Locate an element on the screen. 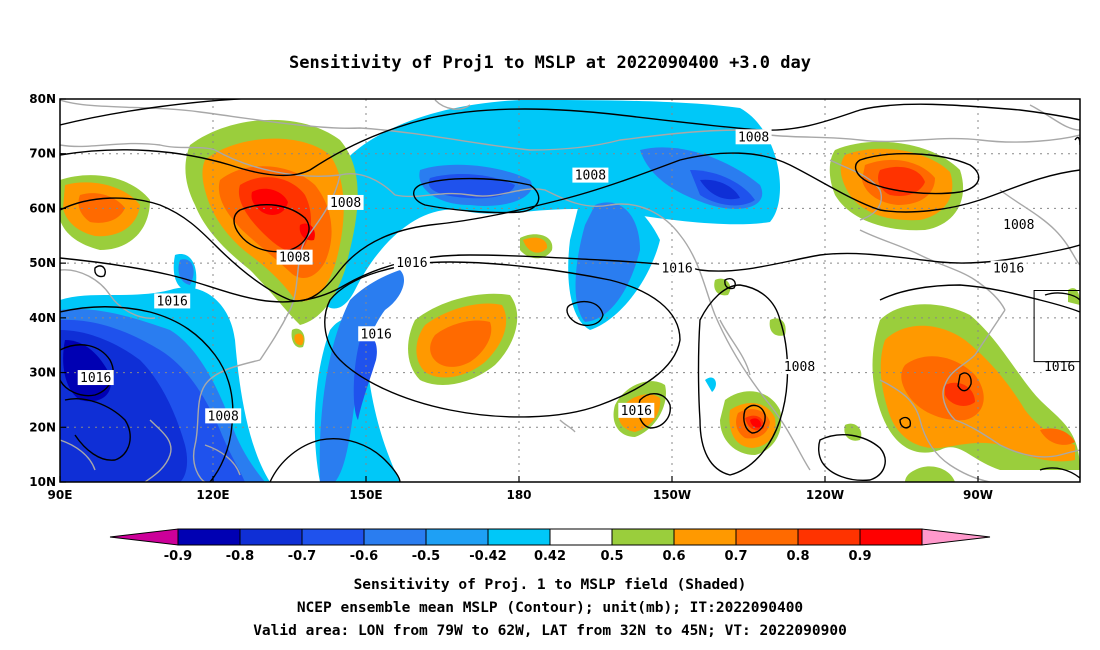 Image resolution: width=1100 pixels, height=650 pixels. lon-tick-label: 120E is located at coordinates (212, 495).